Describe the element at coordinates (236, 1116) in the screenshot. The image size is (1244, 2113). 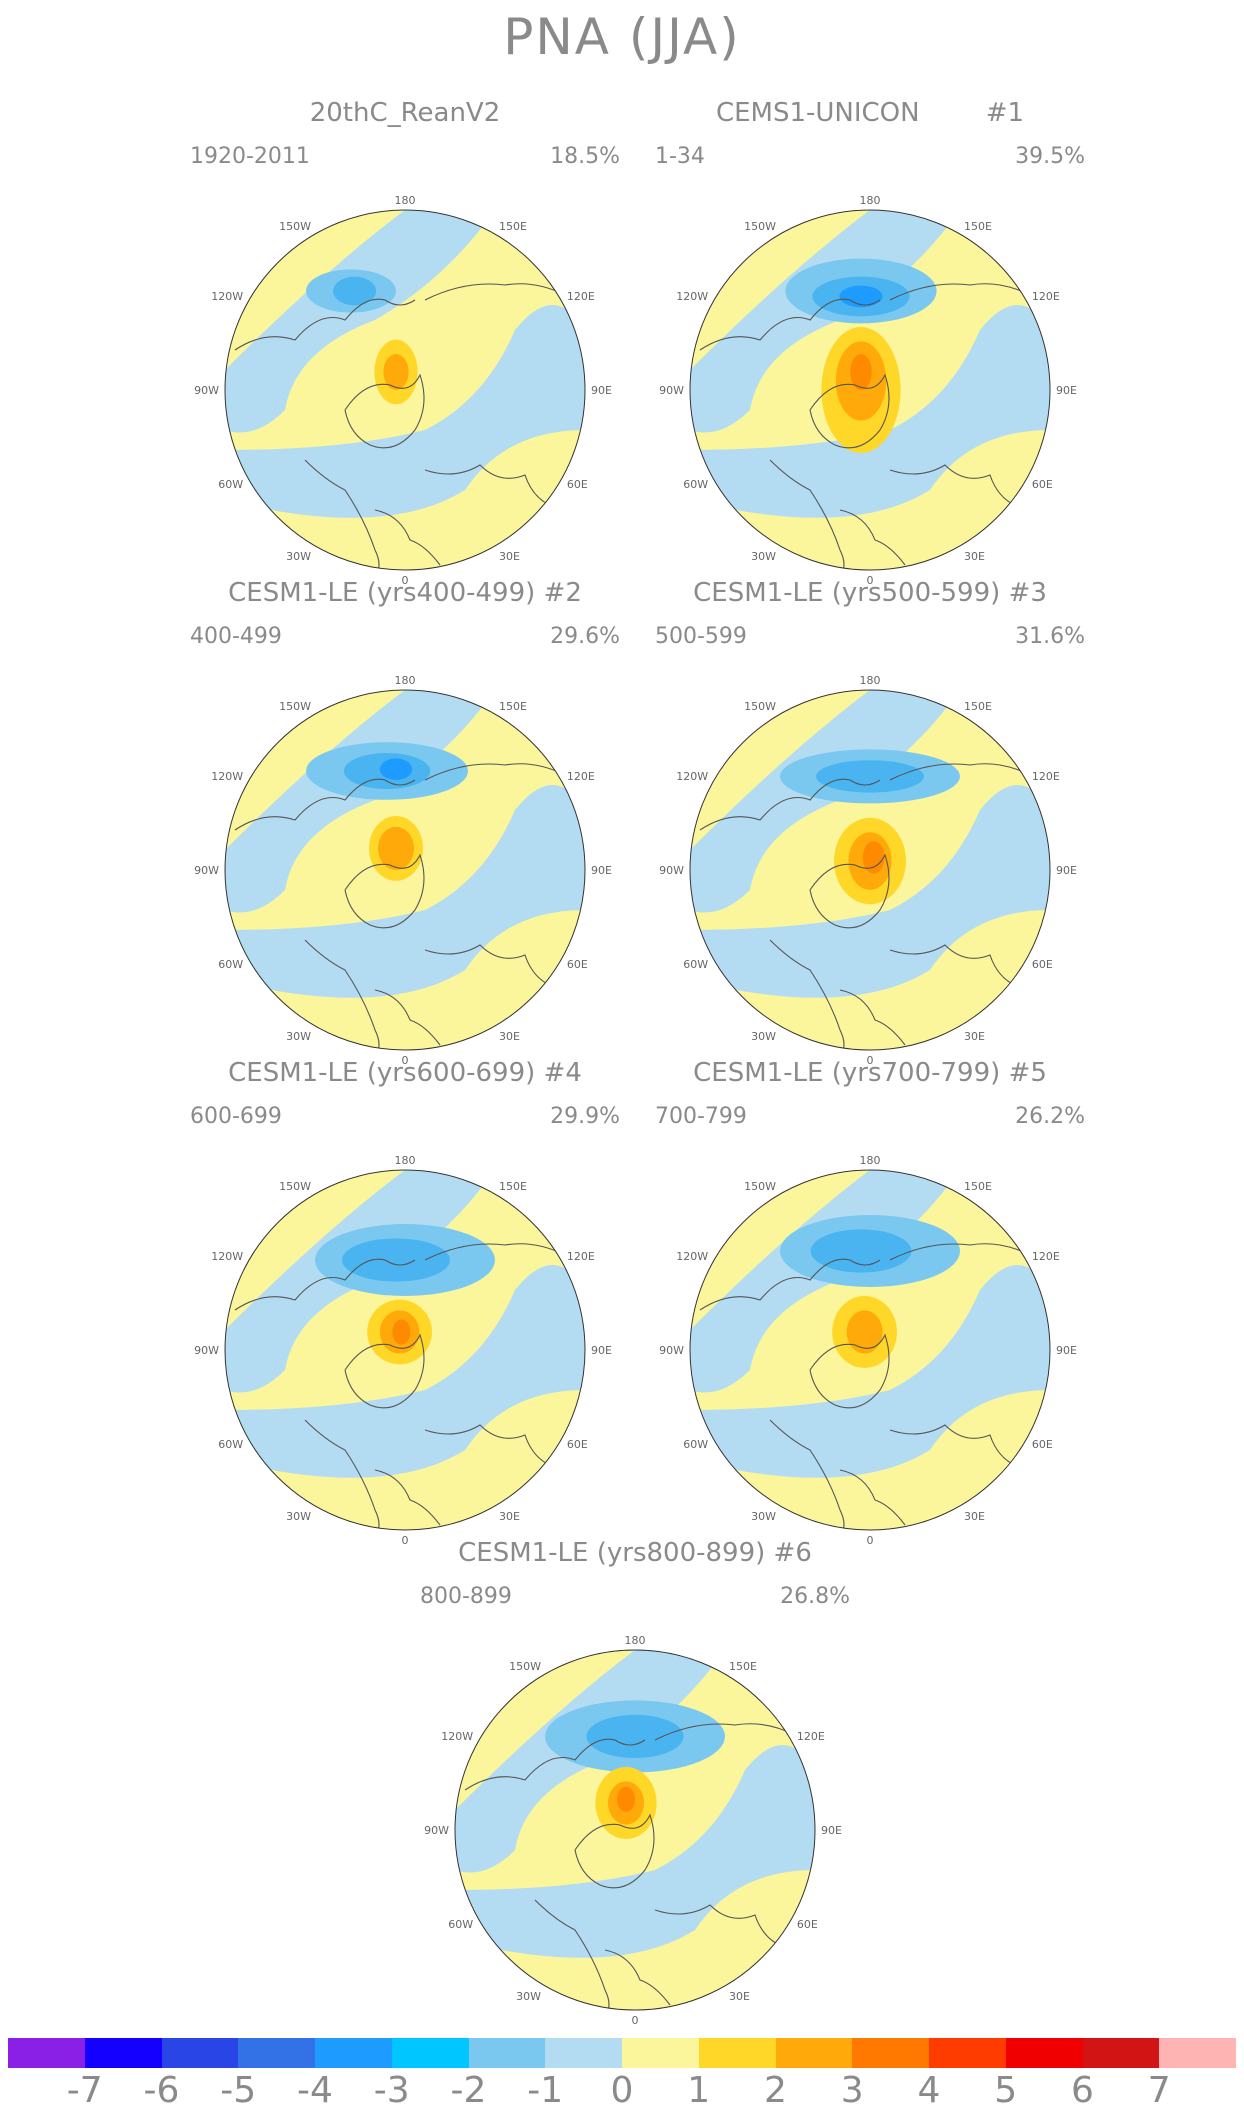
I see `panel-period: 600-699` at that location.